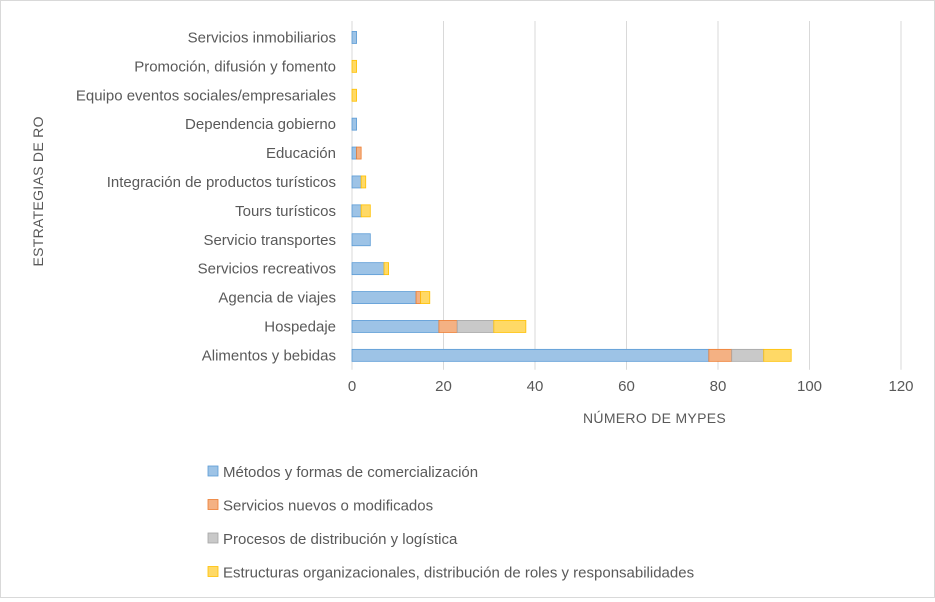 The height and width of the screenshot is (602, 935). I want to click on x-tick-labels: 0 20 40 60 80 100 120, so click(631, 386).